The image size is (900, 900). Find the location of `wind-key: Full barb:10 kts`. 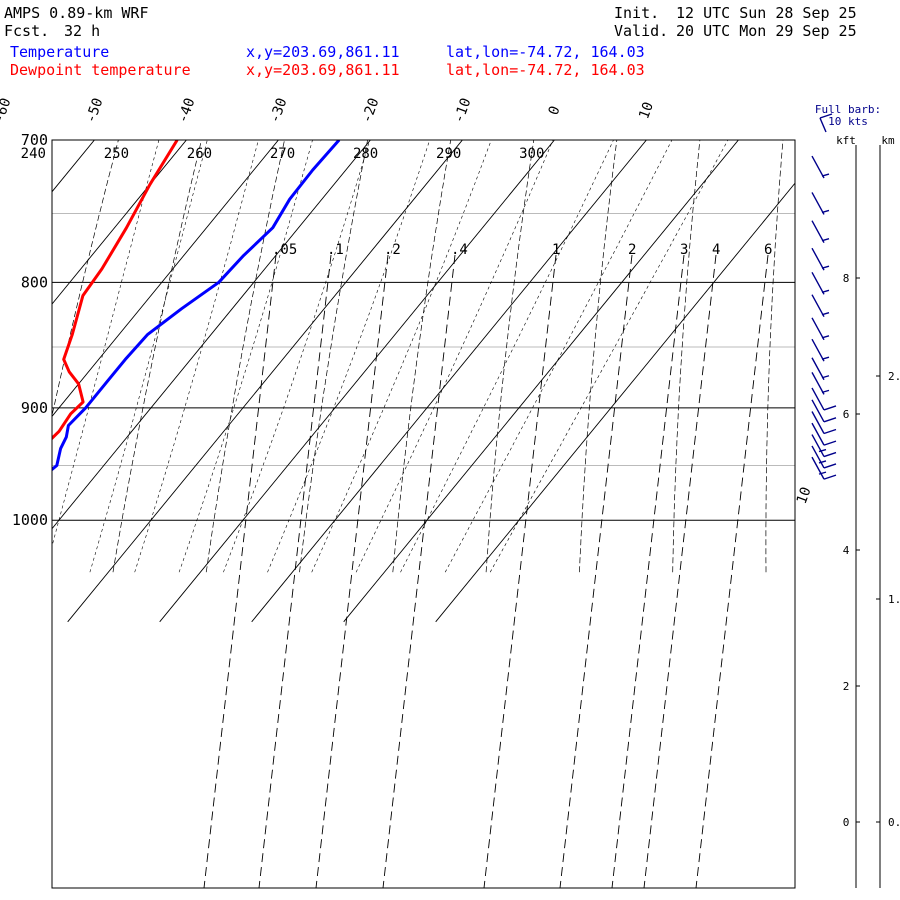

wind-key: Full barb:10 kts is located at coordinates (848, 118).